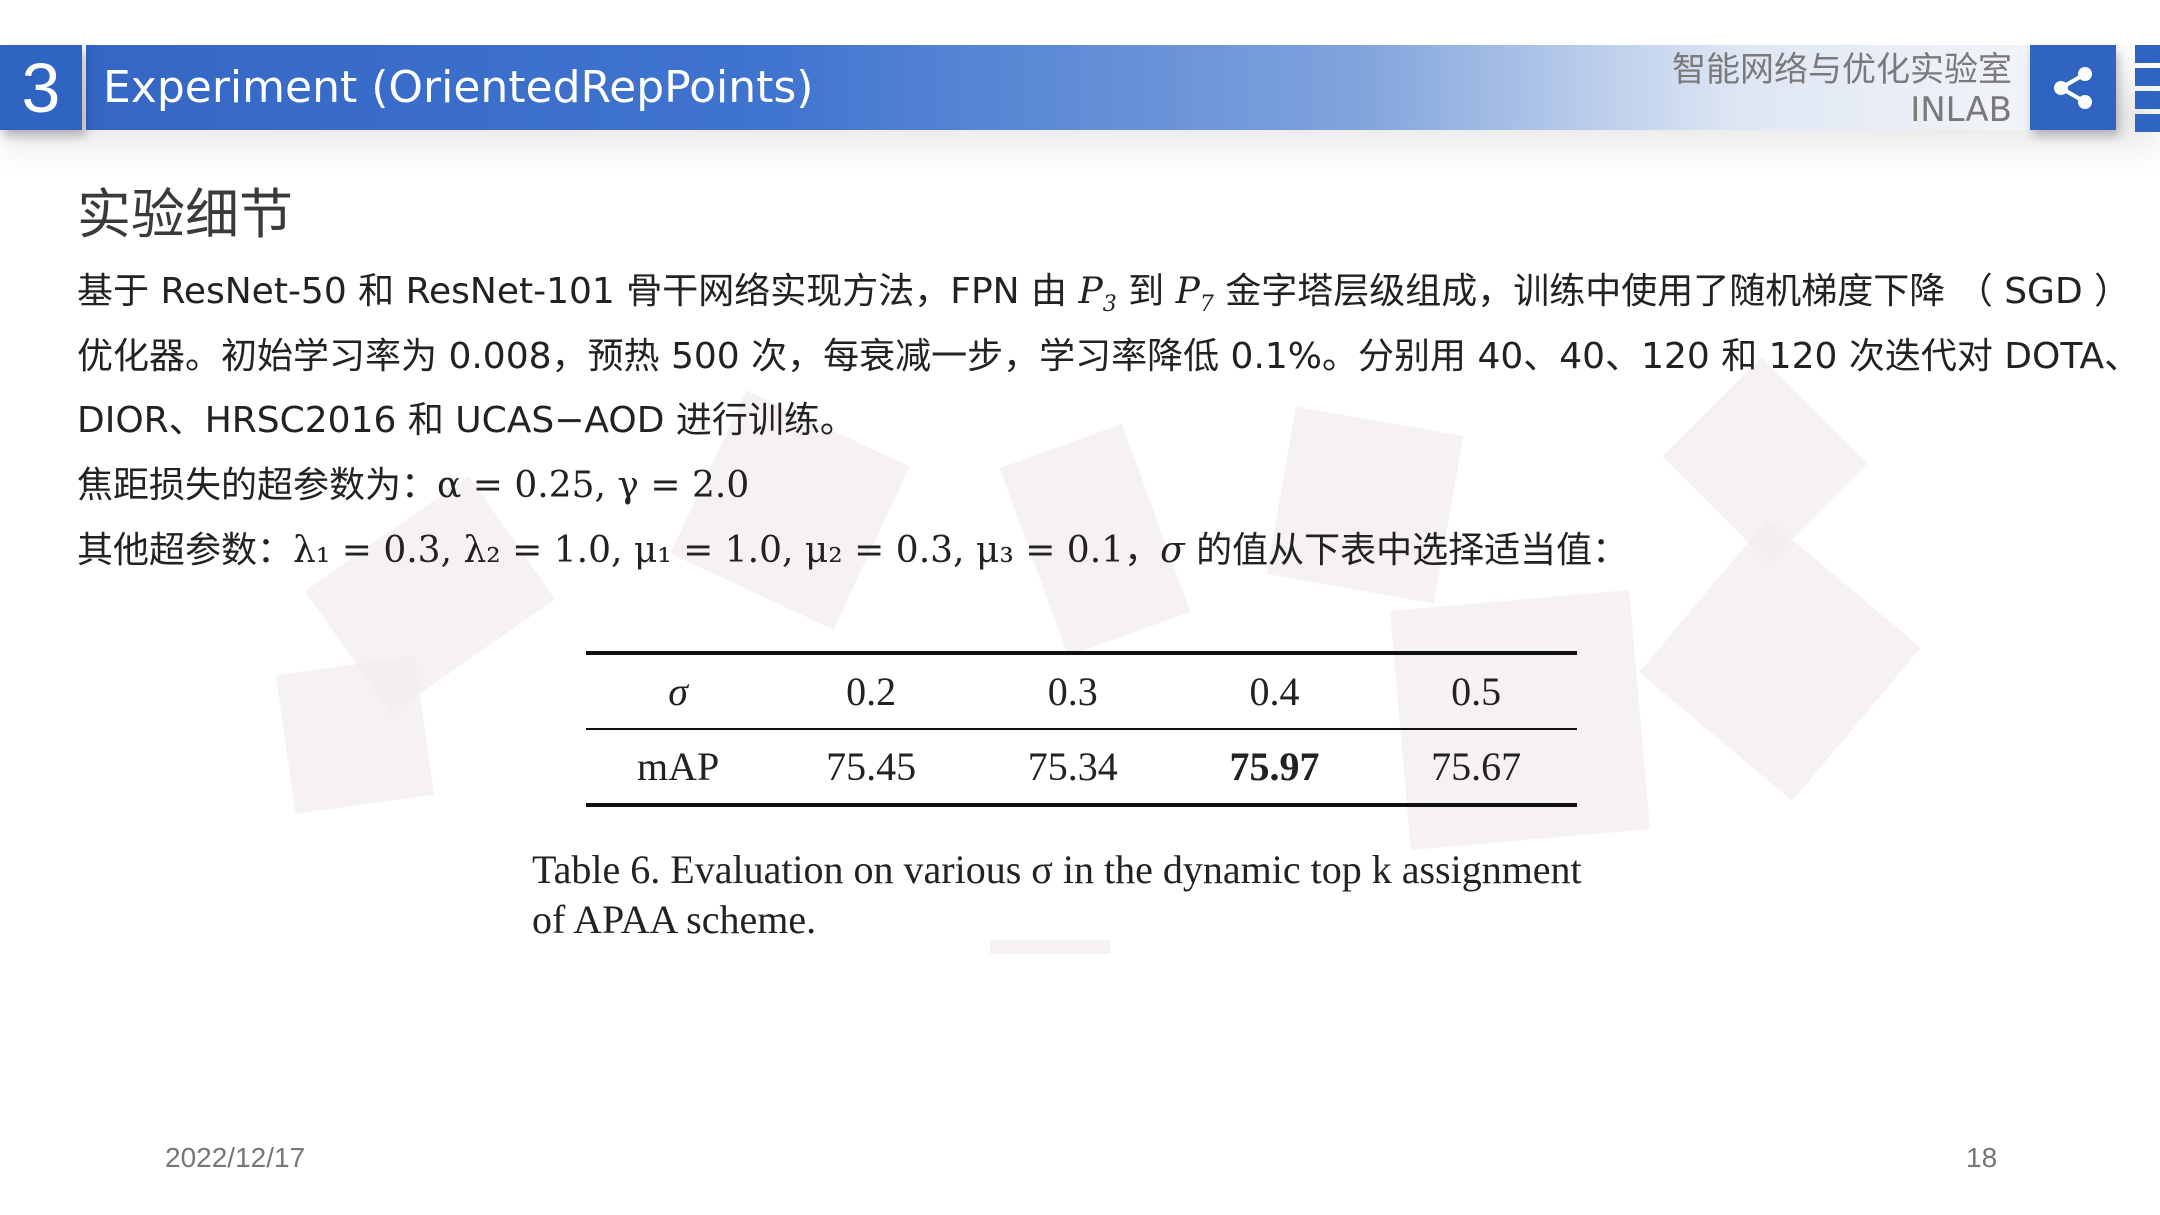 The image size is (2160, 1215). What do you see at coordinates (1097, 294) in the screenshot?
I see `math-p3: P3` at bounding box center [1097, 294].